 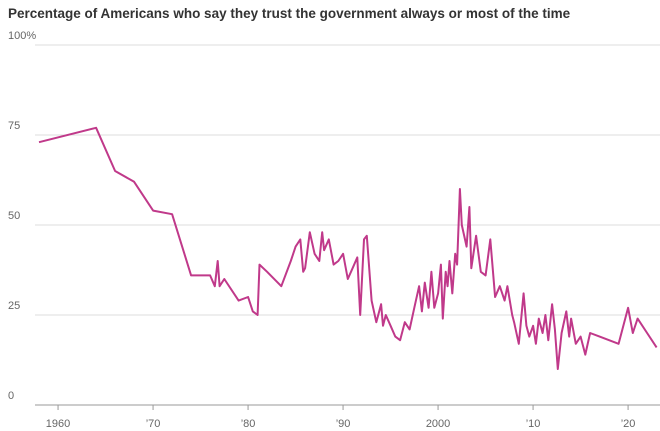 I want to click on y-tick-label: 50, so click(x=14, y=216).